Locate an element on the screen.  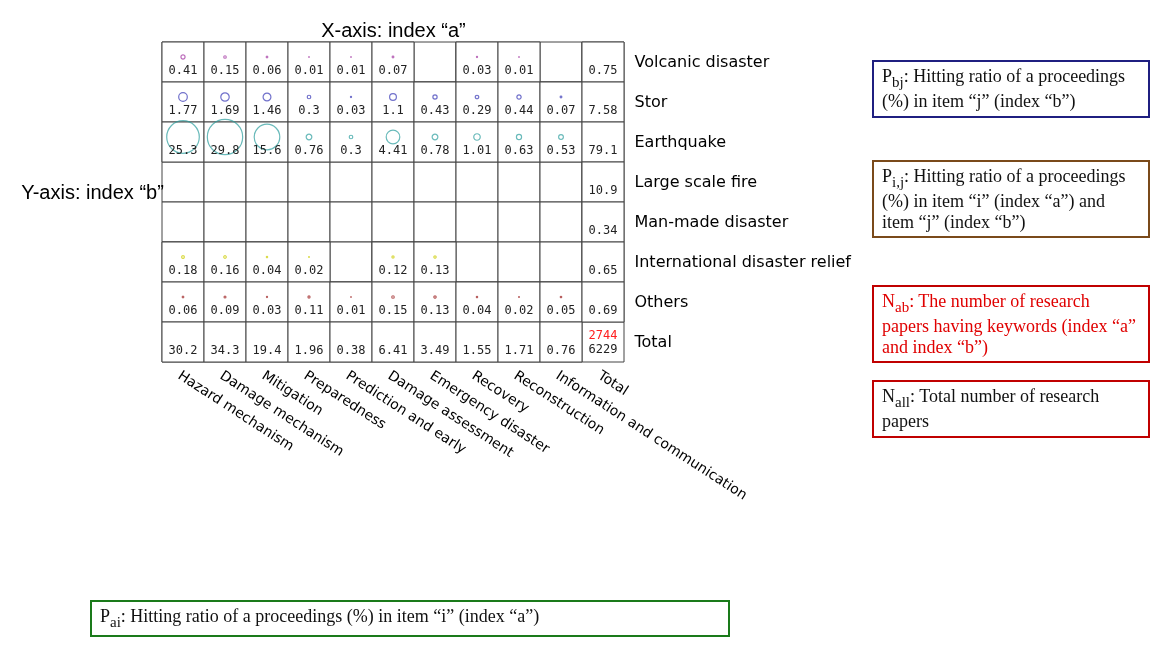
annotation: 2744 is located at coordinates (603, 335).